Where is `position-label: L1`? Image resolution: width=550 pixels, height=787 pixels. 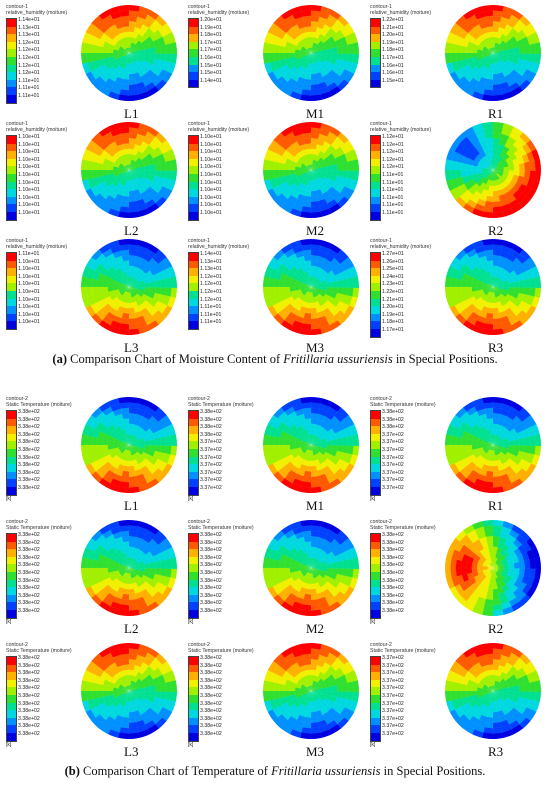 position-label: L1 is located at coordinates (131, 505).